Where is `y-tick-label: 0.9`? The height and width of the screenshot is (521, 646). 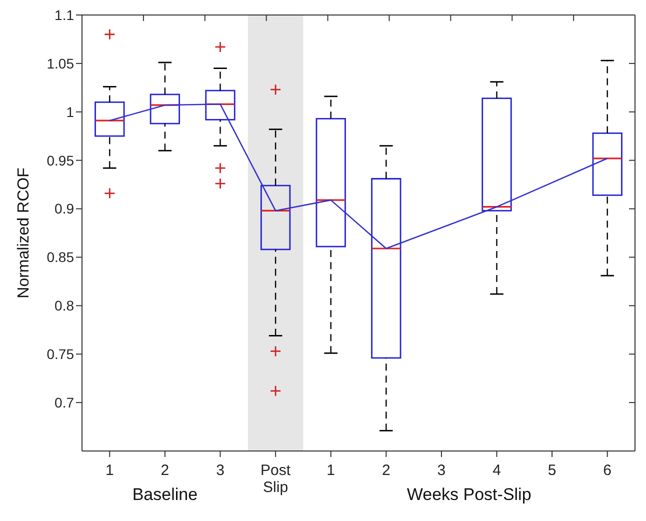
y-tick-label: 0.9 is located at coordinates (64, 208).